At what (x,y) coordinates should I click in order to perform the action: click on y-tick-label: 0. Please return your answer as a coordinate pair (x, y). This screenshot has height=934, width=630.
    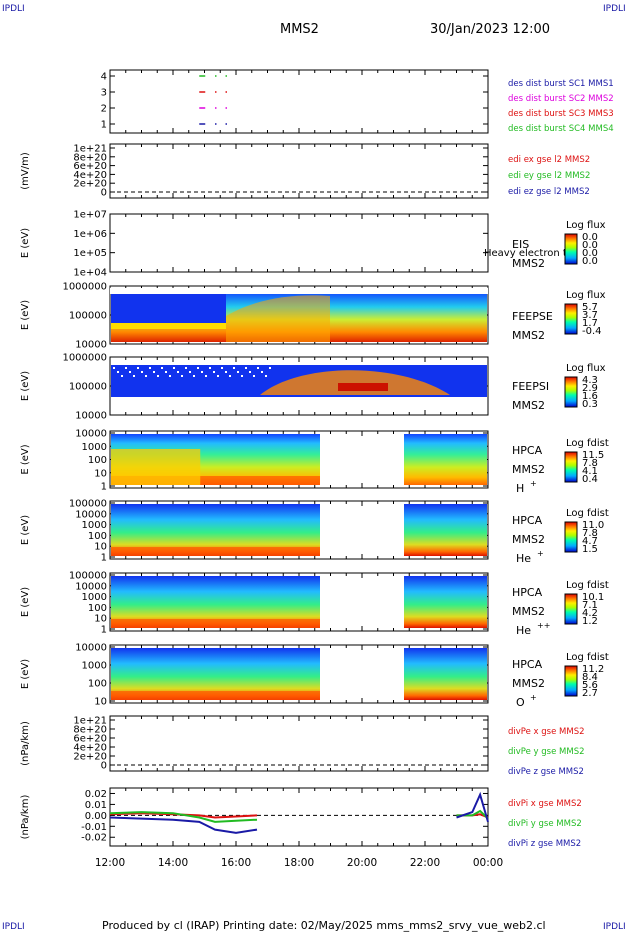
    Looking at the image, I should click on (104, 766).